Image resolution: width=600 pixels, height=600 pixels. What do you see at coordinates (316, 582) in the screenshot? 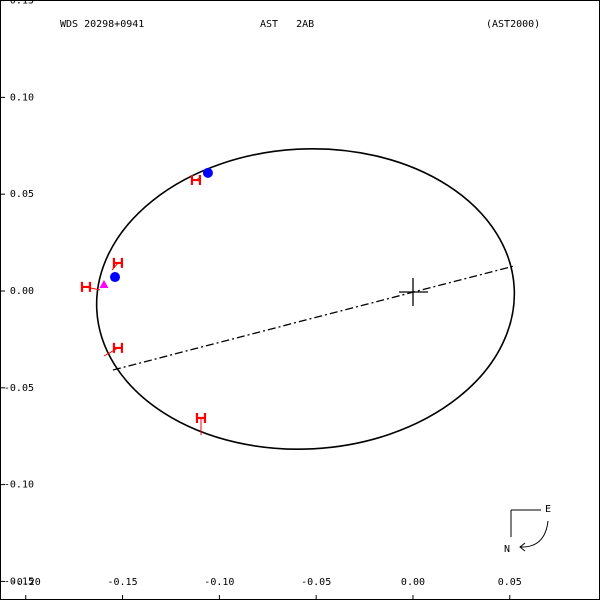
I see `x-tick-label: -0.05` at bounding box center [316, 582].